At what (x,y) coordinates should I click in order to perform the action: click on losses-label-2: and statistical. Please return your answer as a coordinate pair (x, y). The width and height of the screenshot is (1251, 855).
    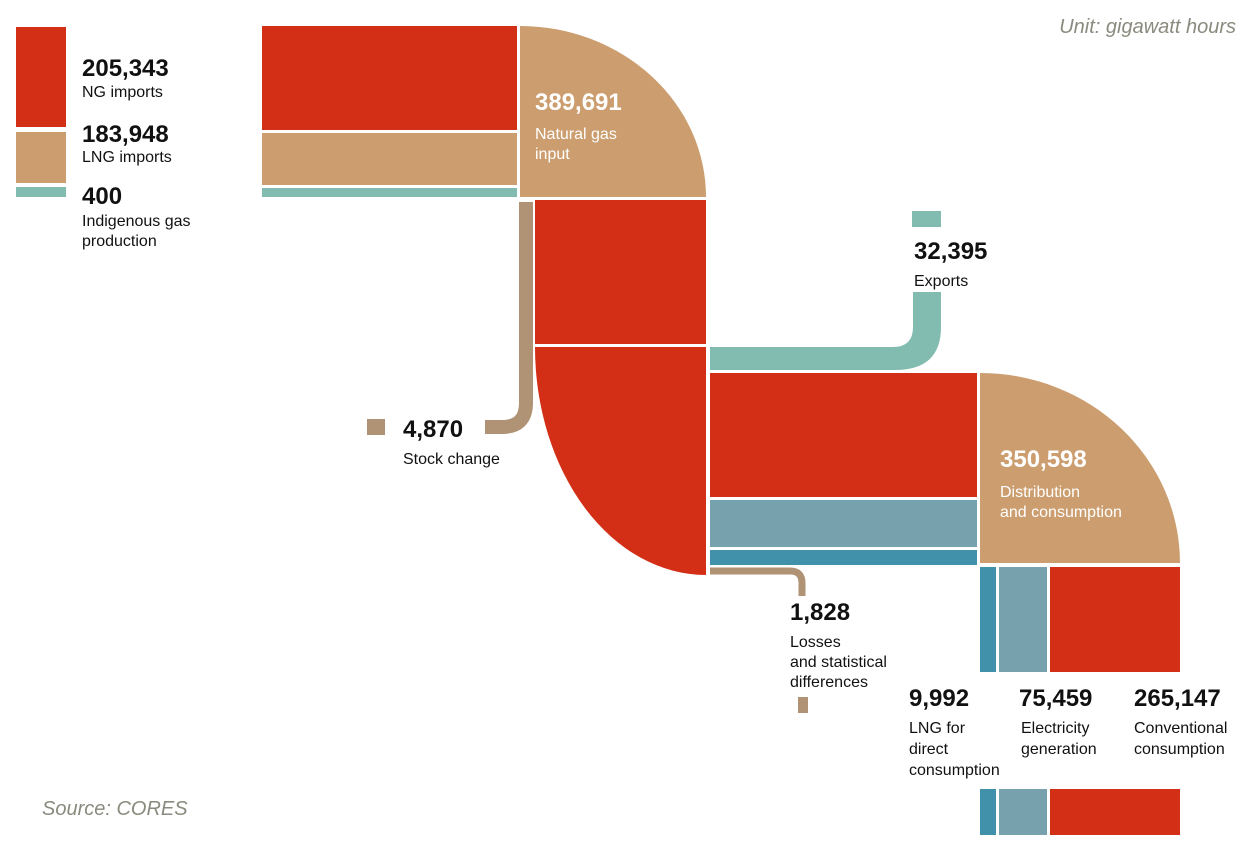
    Looking at the image, I should click on (838, 662).